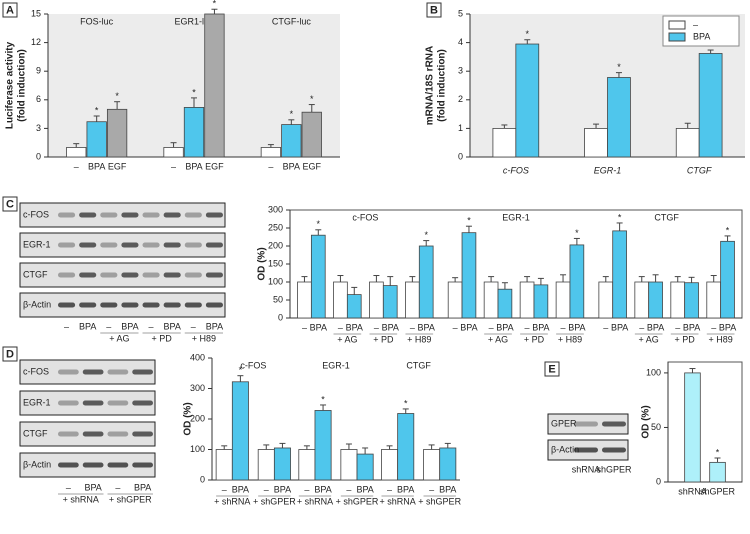 This screenshot has height=534, width=750. I want to click on treatment-label: + PD, so click(383, 339).